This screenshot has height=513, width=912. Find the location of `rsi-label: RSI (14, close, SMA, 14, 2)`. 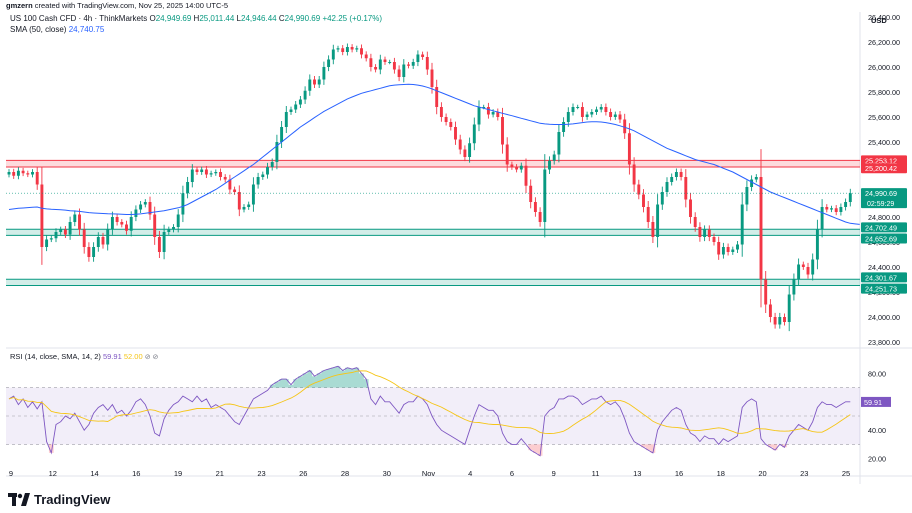

rsi-label: RSI (14, close, SMA, 14, 2) is located at coordinates (55, 356).